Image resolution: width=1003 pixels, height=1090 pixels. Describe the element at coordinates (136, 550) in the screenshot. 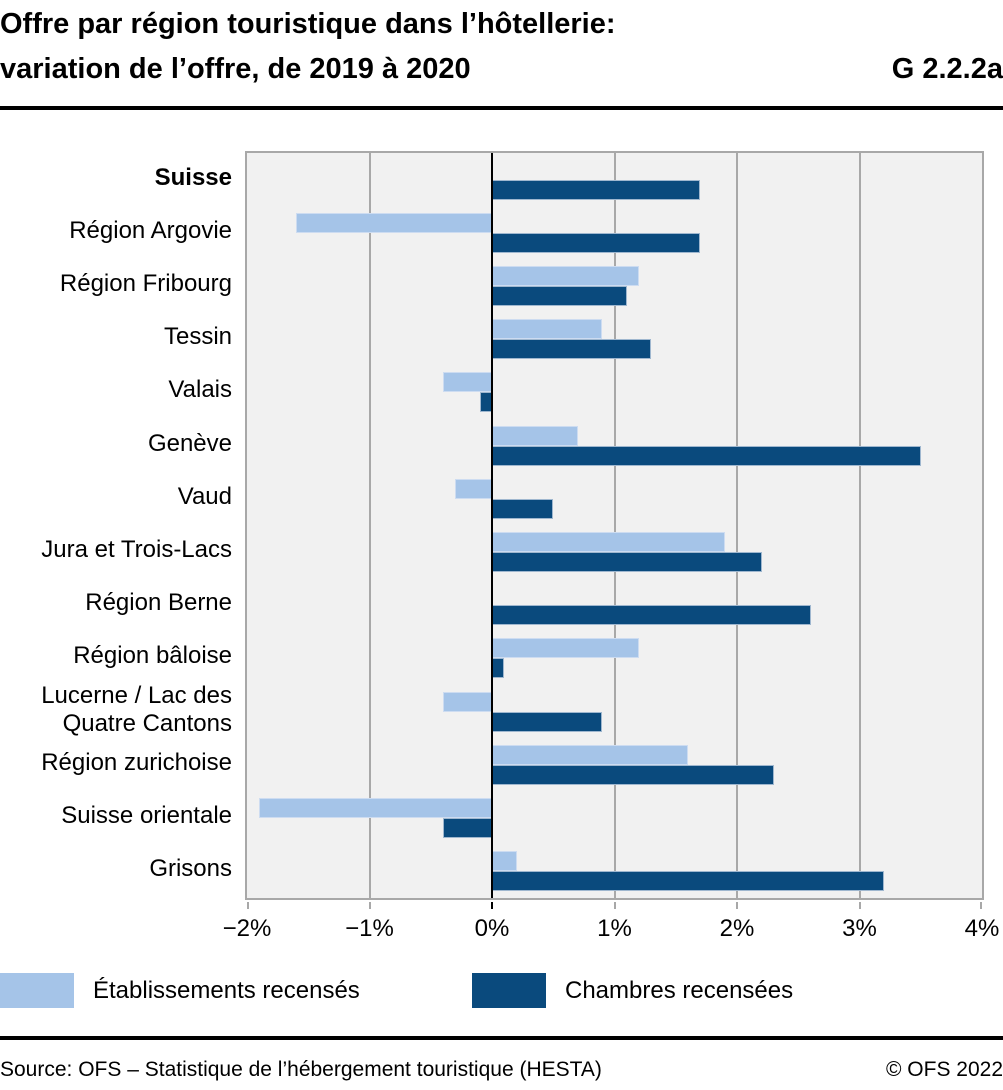

I see `category-label-7: Jura et Trois-Lacs` at that location.